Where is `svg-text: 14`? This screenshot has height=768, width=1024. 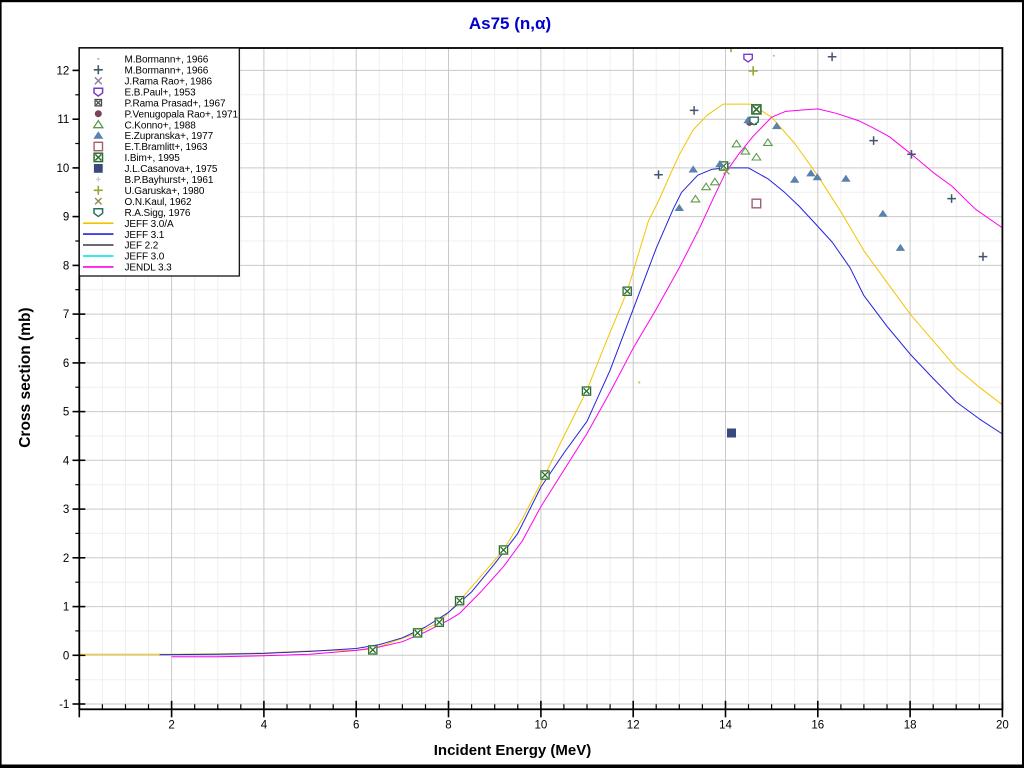 svg-text: 14 is located at coordinates (725, 725).